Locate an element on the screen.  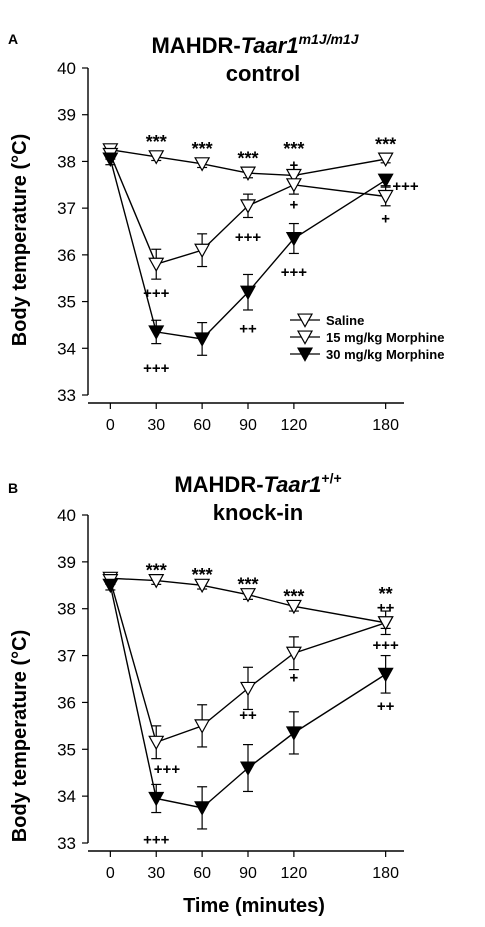
panel-a-title-allele: m1J/m1J is located at coordinates (329, 39).